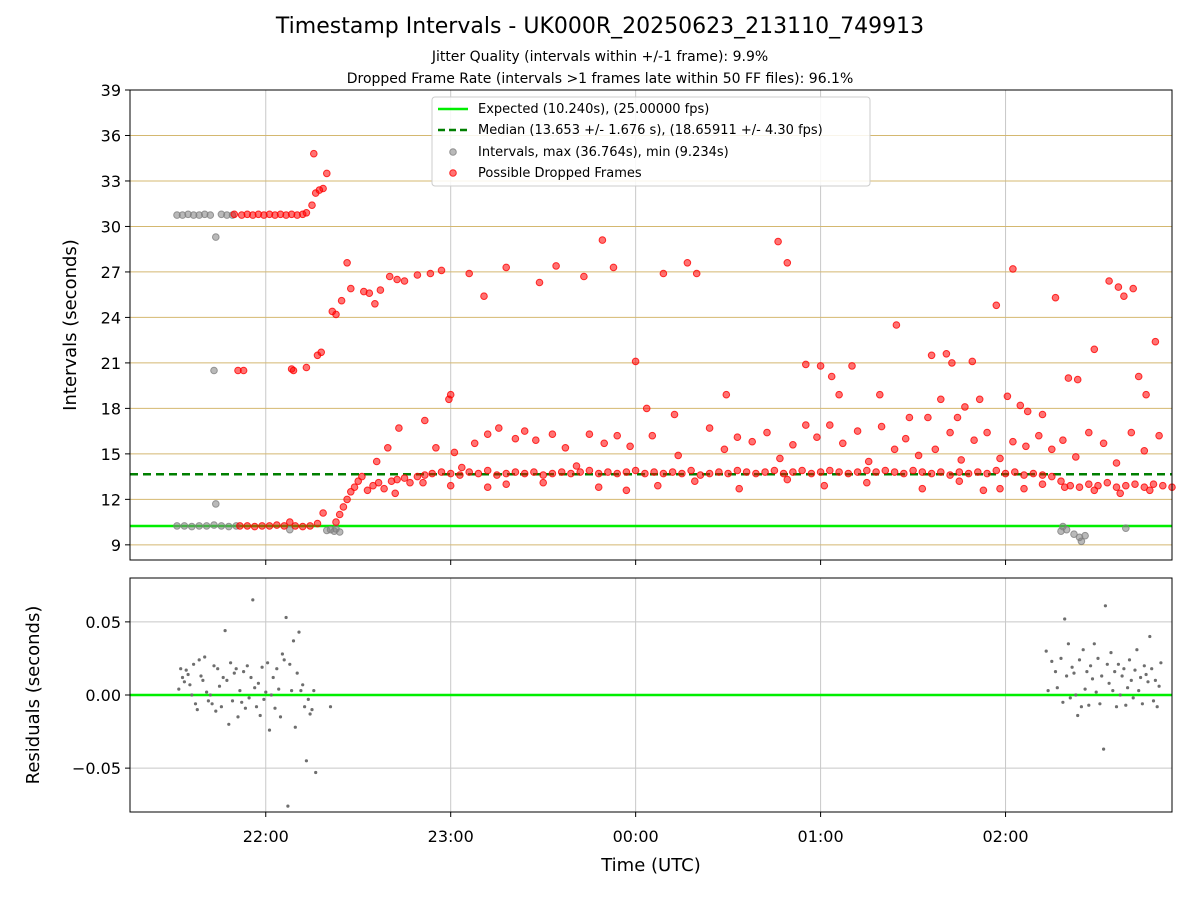 The width and height of the screenshot is (1200, 900). I want to click on residuals-y-axis-label: Residuals (seconds), so click(33, 695).